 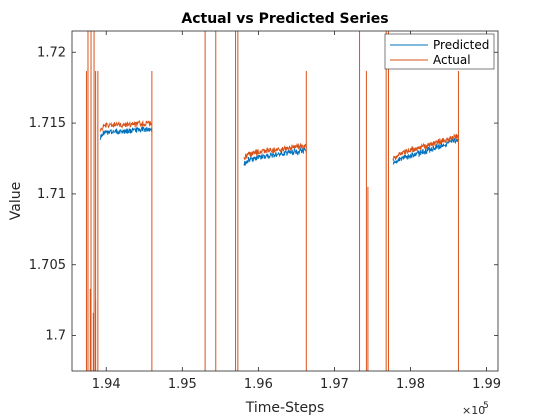 I want to click on x-tick-label: 1.98, so click(x=410, y=384).